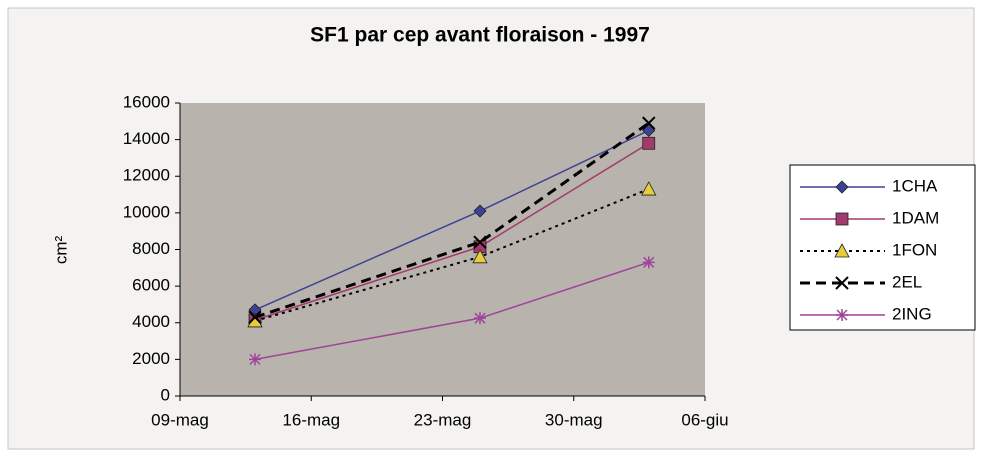  Describe the element at coordinates (574, 419) in the screenshot. I see `x-tick-label: 30-mag` at that location.